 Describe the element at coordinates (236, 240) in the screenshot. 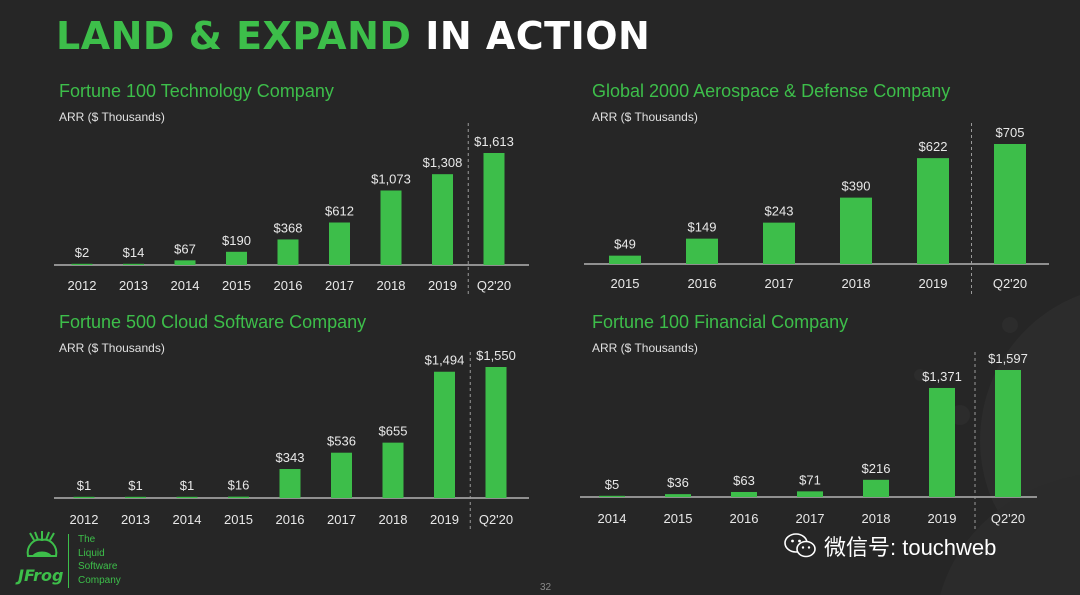

I see `data-label: $190` at that location.